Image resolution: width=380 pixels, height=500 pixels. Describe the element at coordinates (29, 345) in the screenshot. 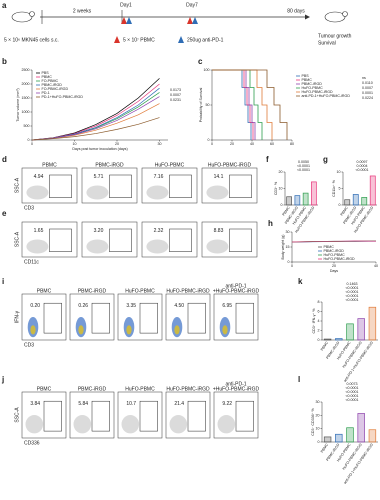

I see `x-axis-label: CD3` at that location.